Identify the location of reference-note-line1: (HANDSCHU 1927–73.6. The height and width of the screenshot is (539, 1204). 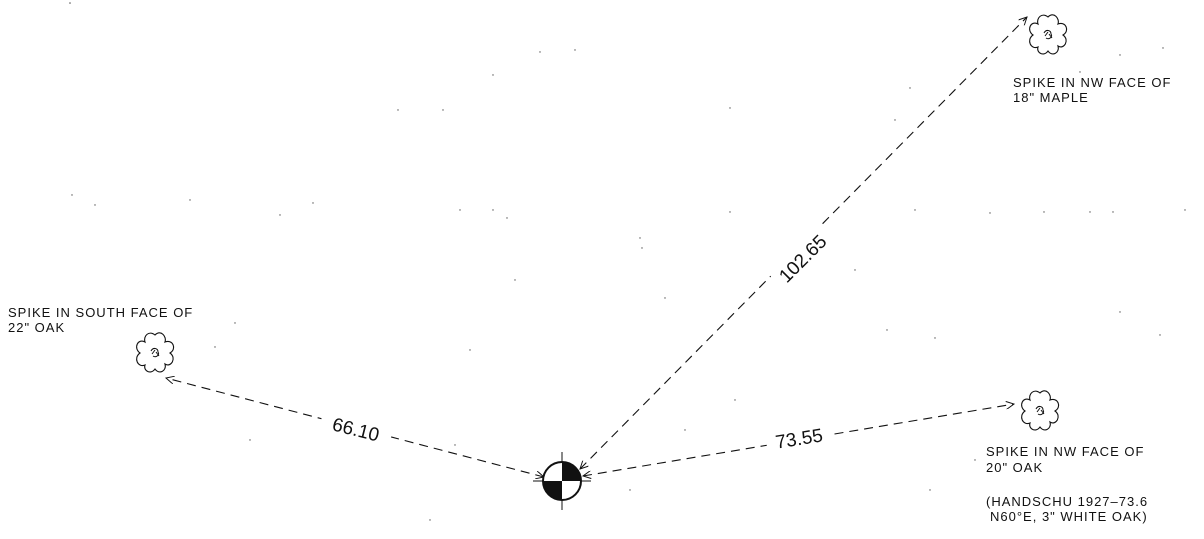
(1067, 501).